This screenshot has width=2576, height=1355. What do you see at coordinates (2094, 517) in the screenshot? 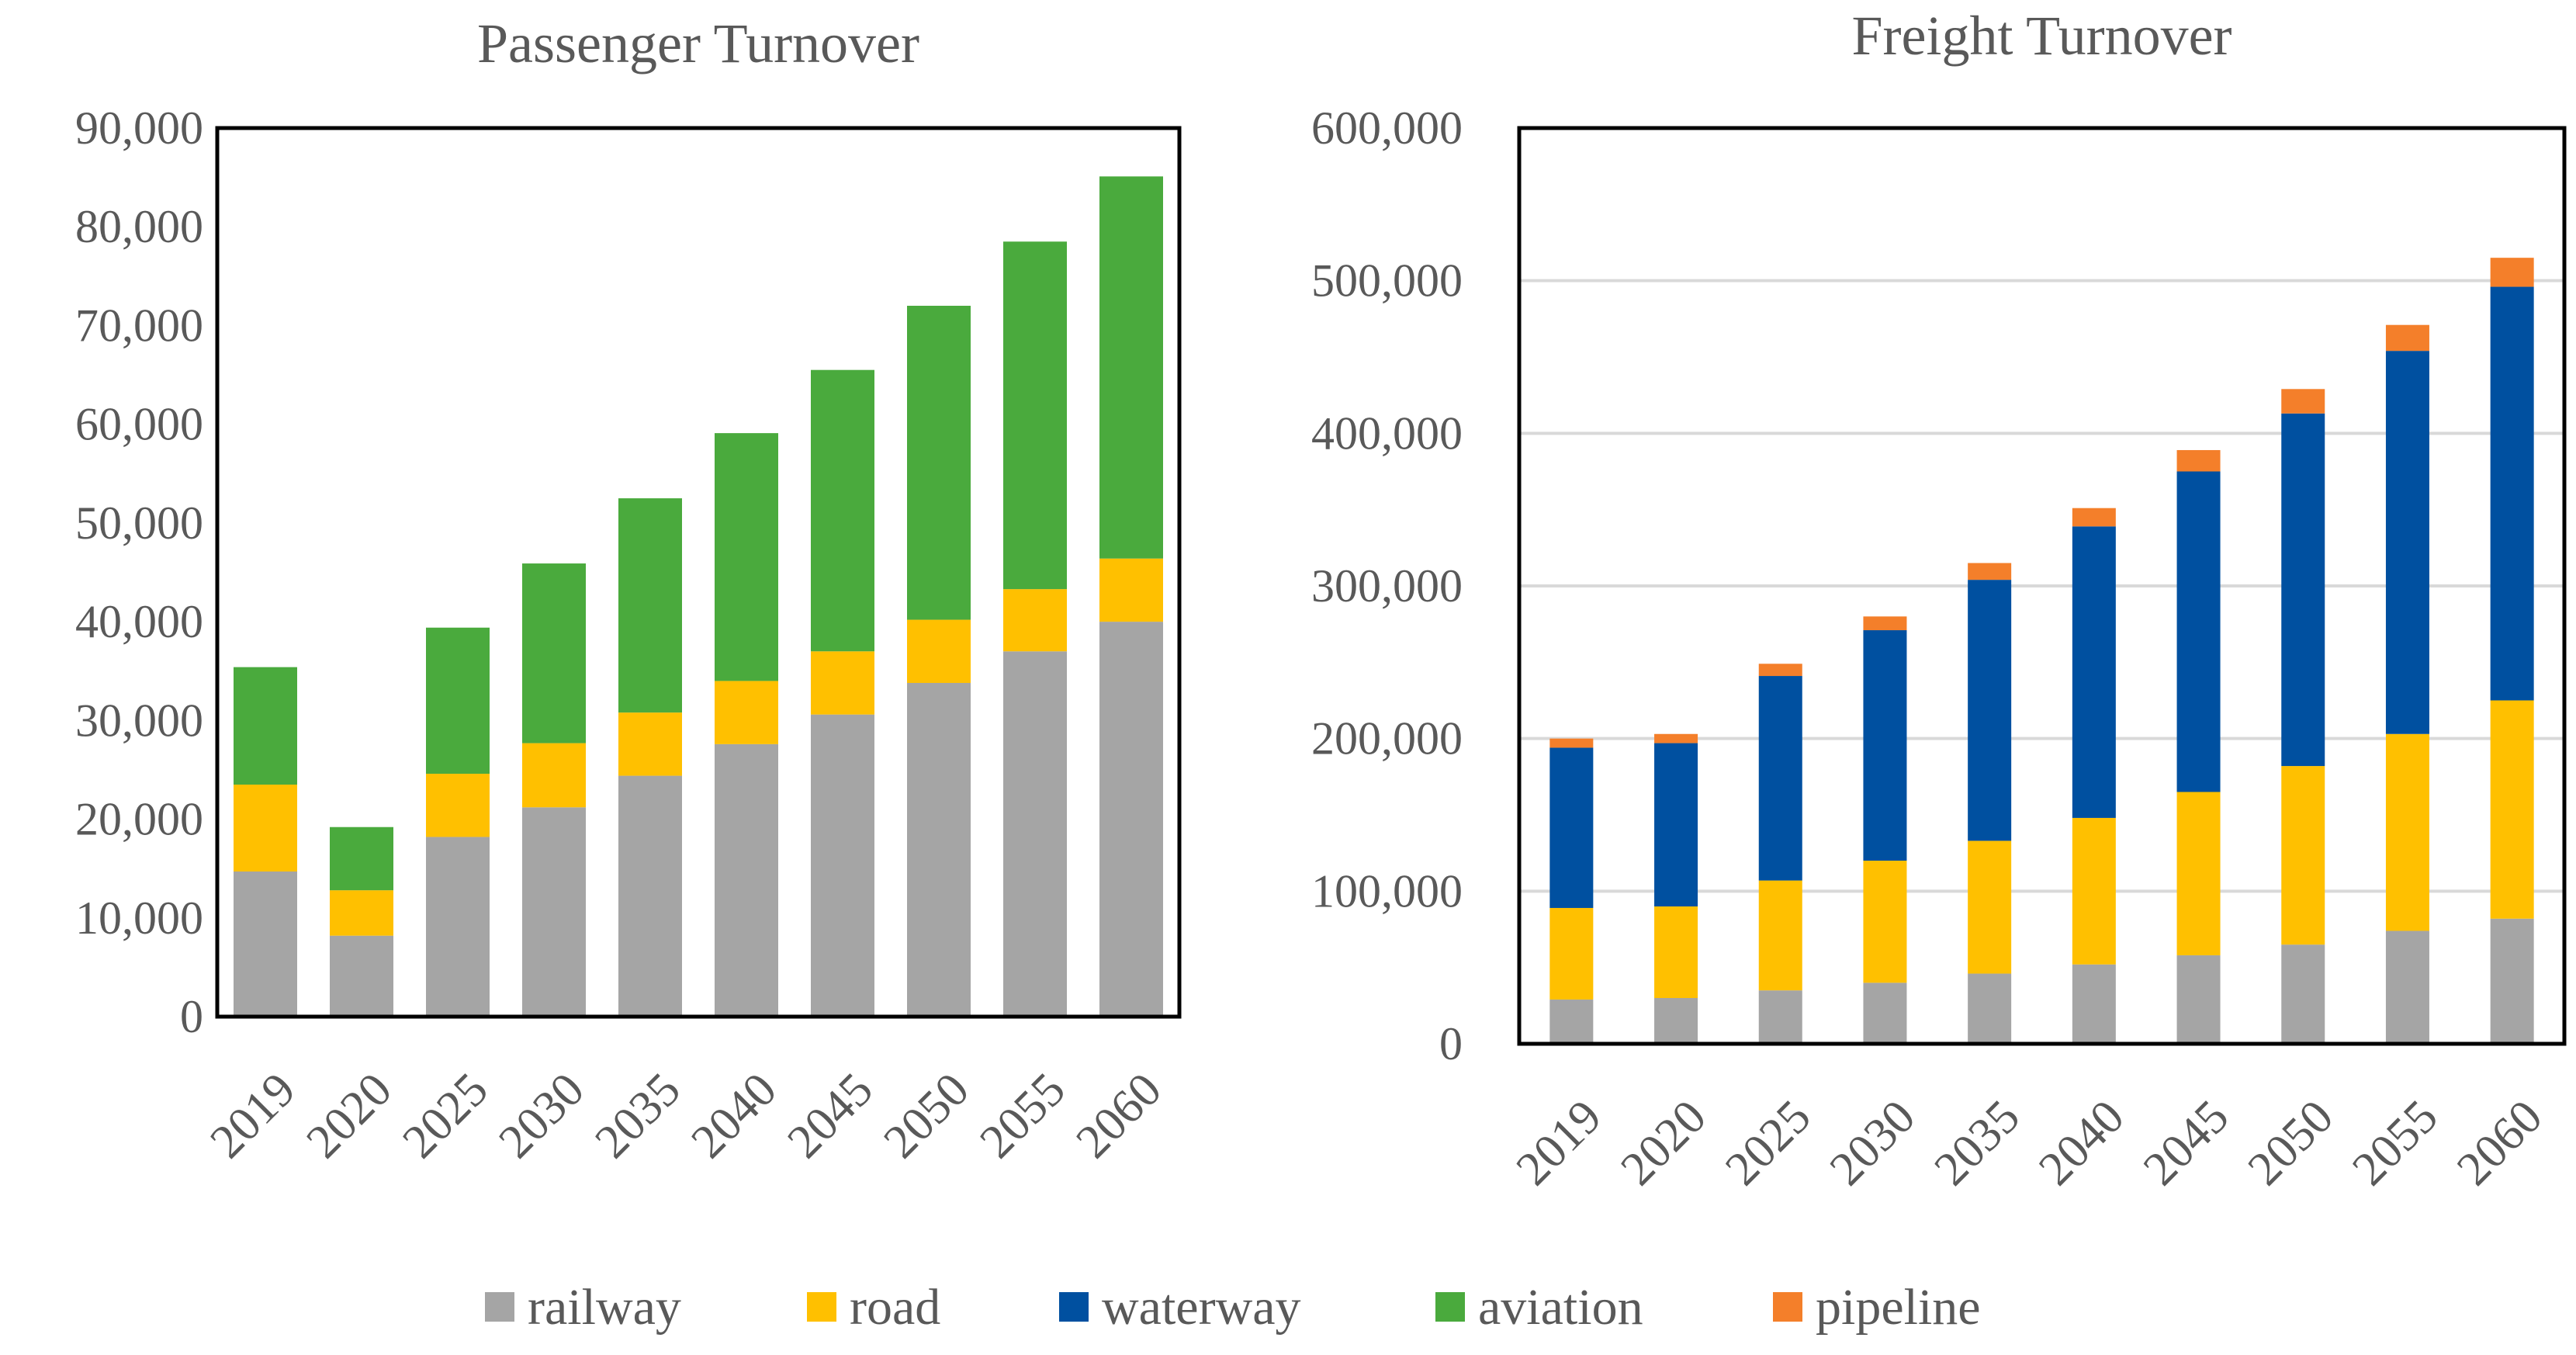
I see `bar-pipeline-2040` at bounding box center [2094, 517].